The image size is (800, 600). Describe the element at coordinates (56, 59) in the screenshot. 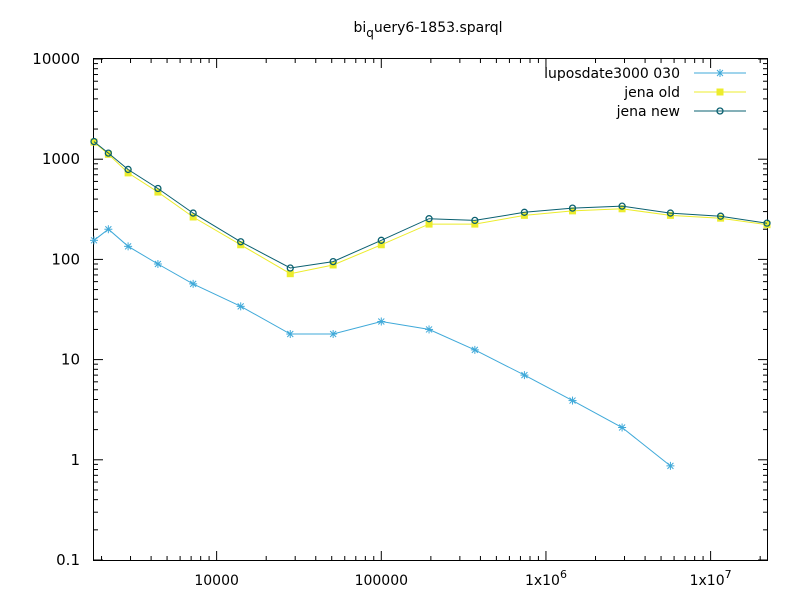

I see `y-tick-label: 10000` at that location.